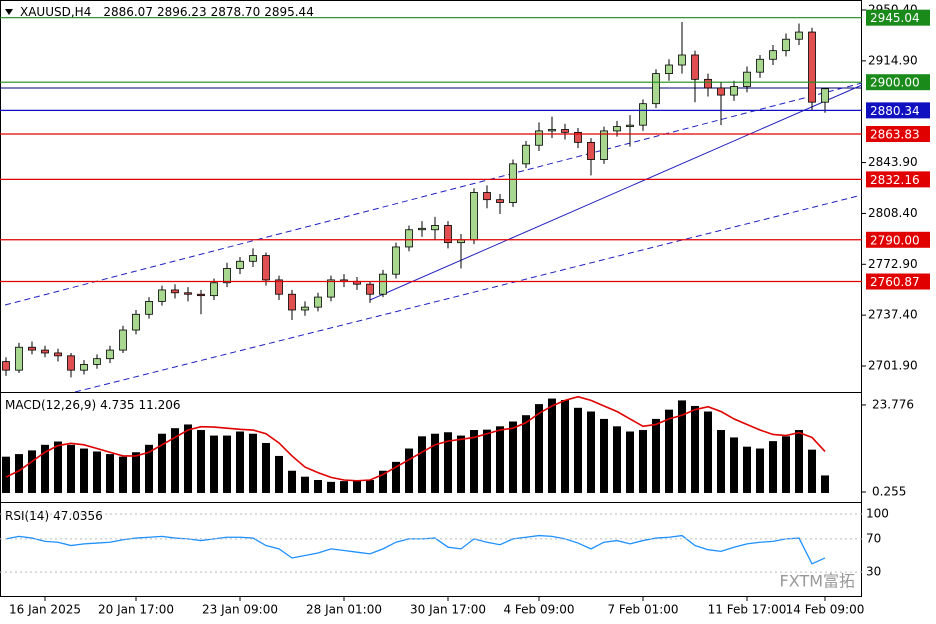  What do you see at coordinates (344, 610) in the screenshot?
I see `x-tick-label: 28 Jan 01:00` at bounding box center [344, 610].